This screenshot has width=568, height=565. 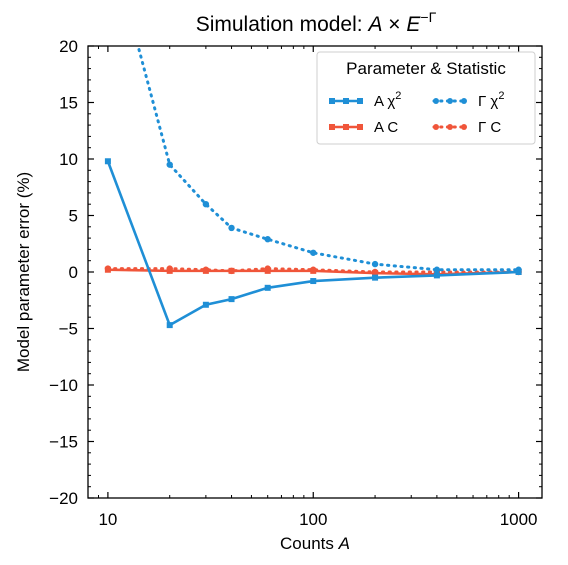 I want to click on y-tick-label: 20, so click(x=68, y=46).